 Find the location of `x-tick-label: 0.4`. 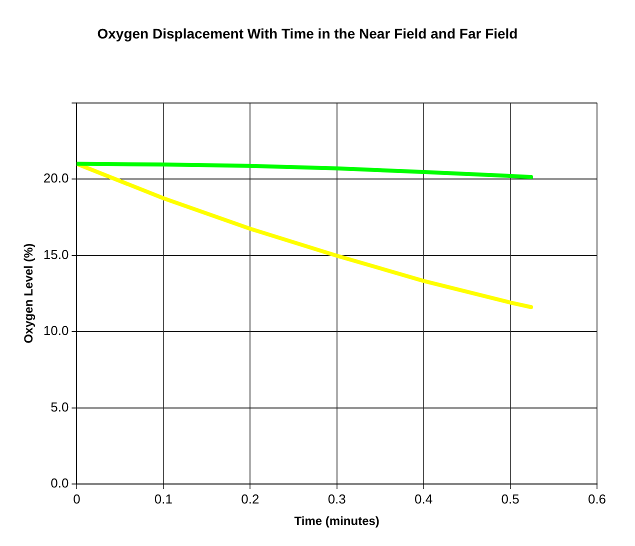

x-tick-label: 0.4 is located at coordinates (423, 498).